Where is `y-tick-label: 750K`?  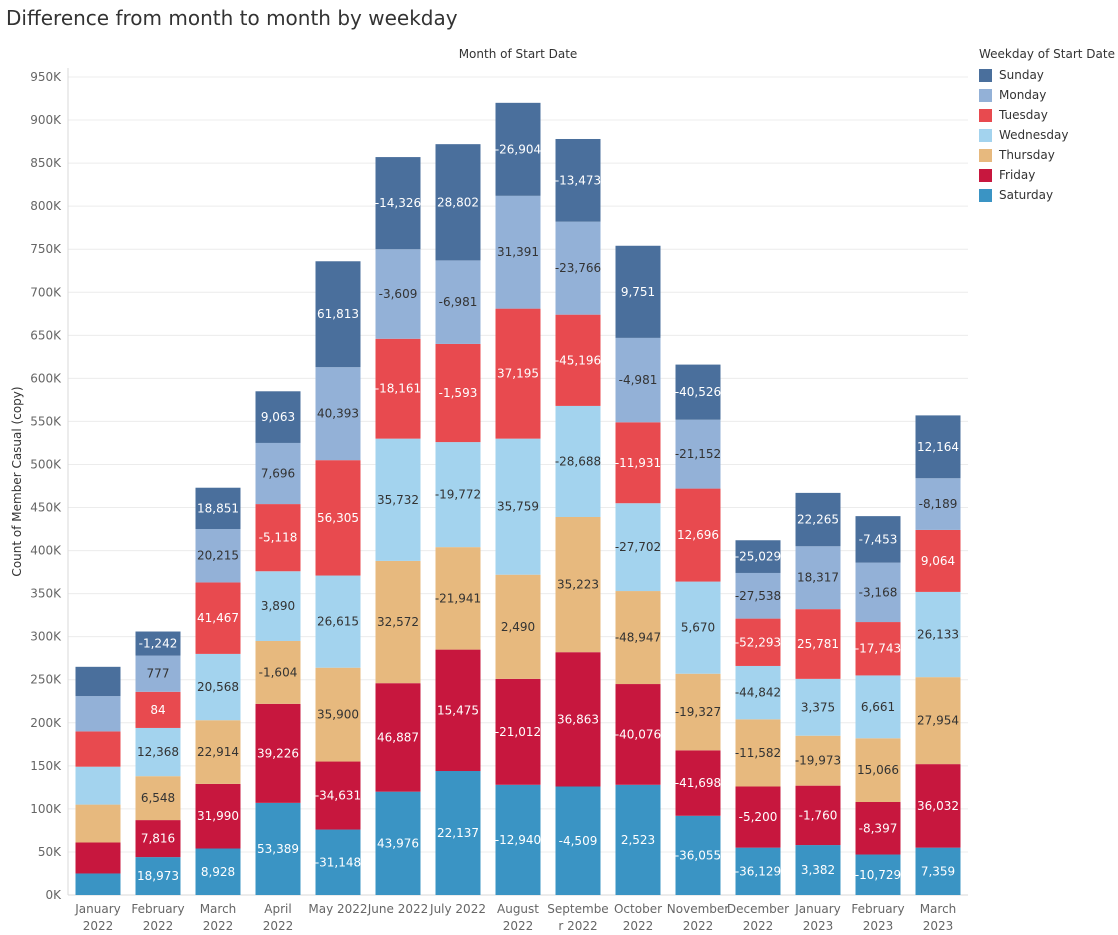 y-tick-label: 750K is located at coordinates (46, 249).